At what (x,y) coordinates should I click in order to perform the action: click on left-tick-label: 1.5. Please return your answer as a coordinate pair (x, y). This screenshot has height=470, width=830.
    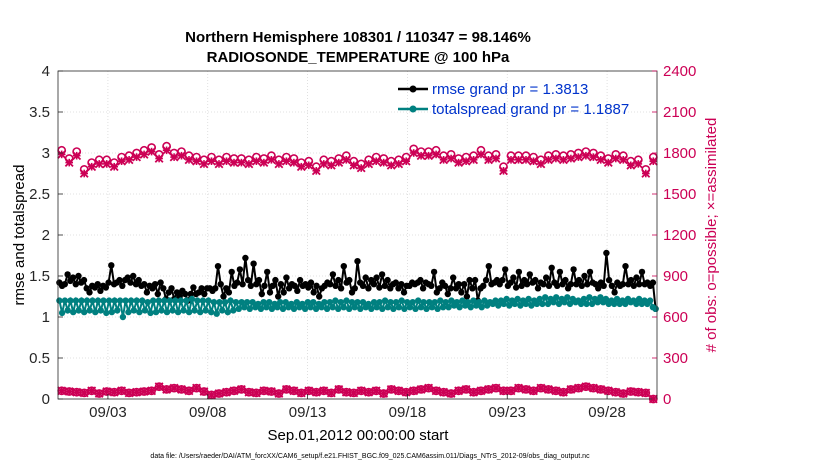
    Looking at the image, I should click on (39, 276).